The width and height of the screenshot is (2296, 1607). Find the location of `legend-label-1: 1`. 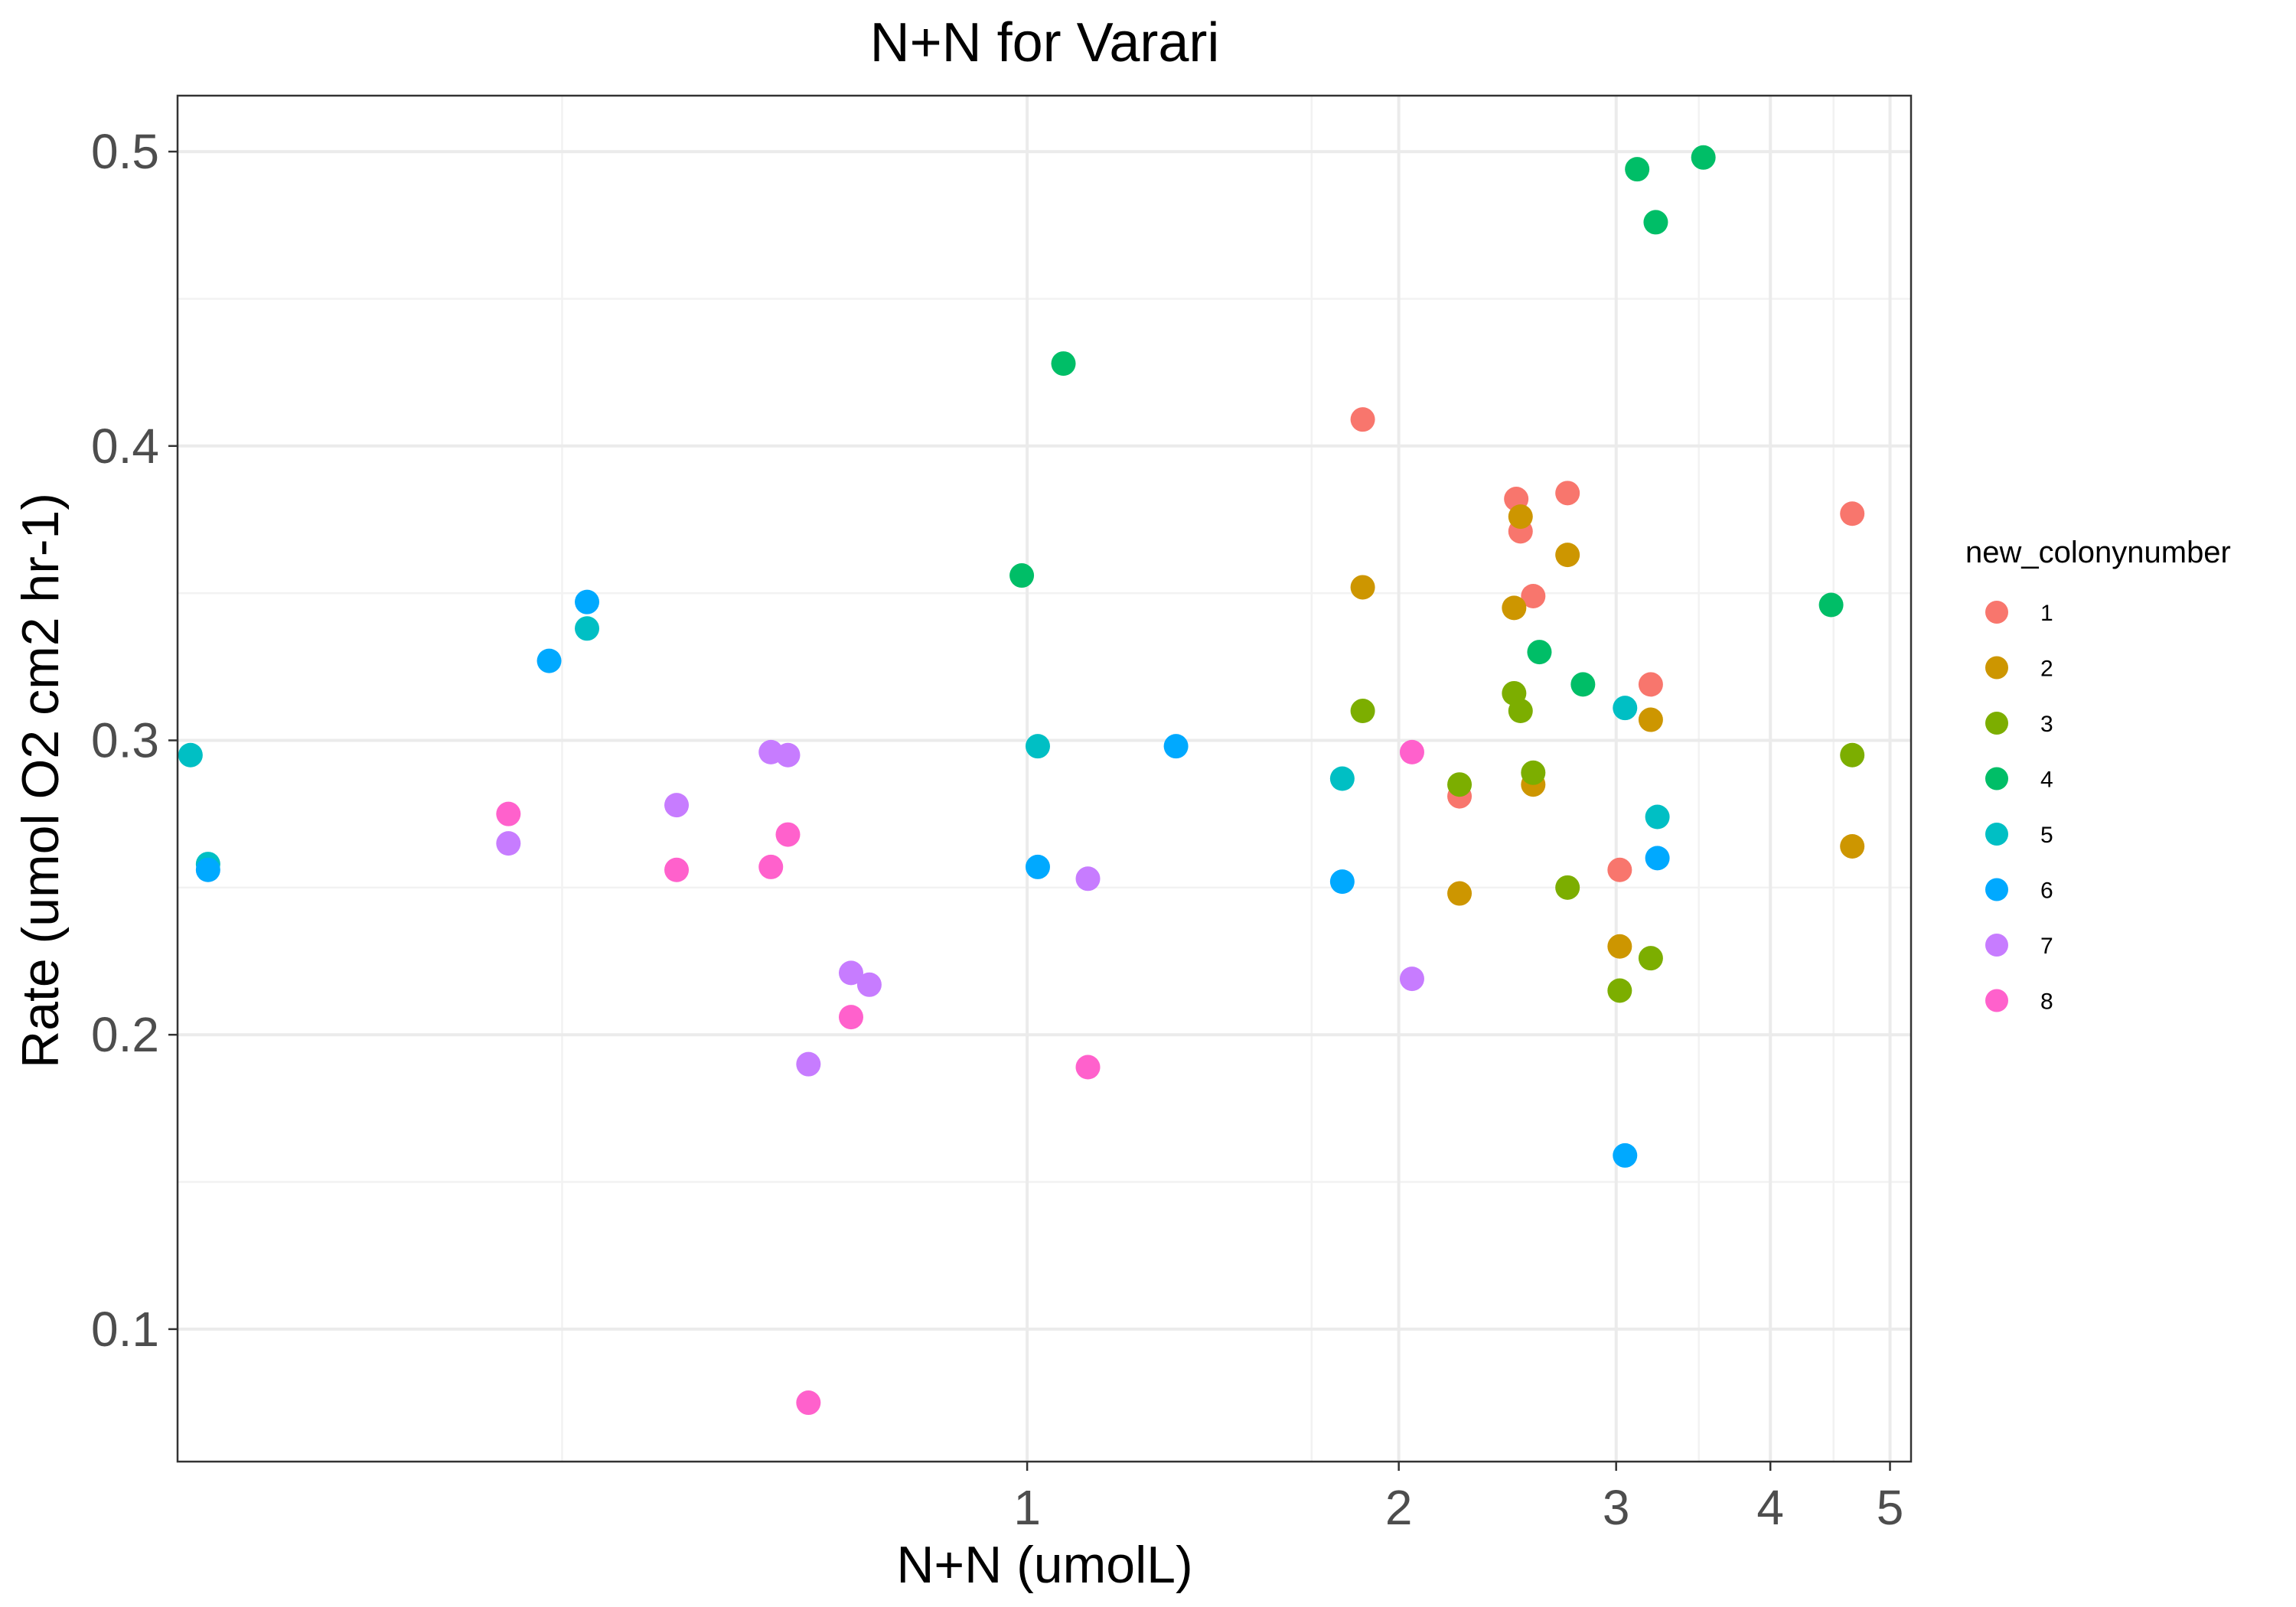

legend-label-1: 1 is located at coordinates (2046, 613).